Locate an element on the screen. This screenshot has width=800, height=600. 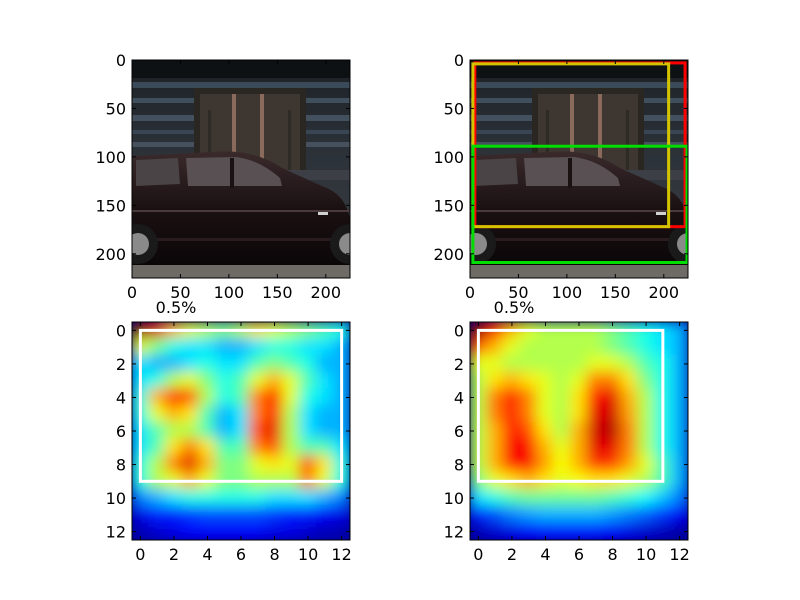
heatmap-panel-left: 0.5% 0 2 4 6 8 10 12 0 2 4 6 8 10 12 is located at coordinates (229, 431).